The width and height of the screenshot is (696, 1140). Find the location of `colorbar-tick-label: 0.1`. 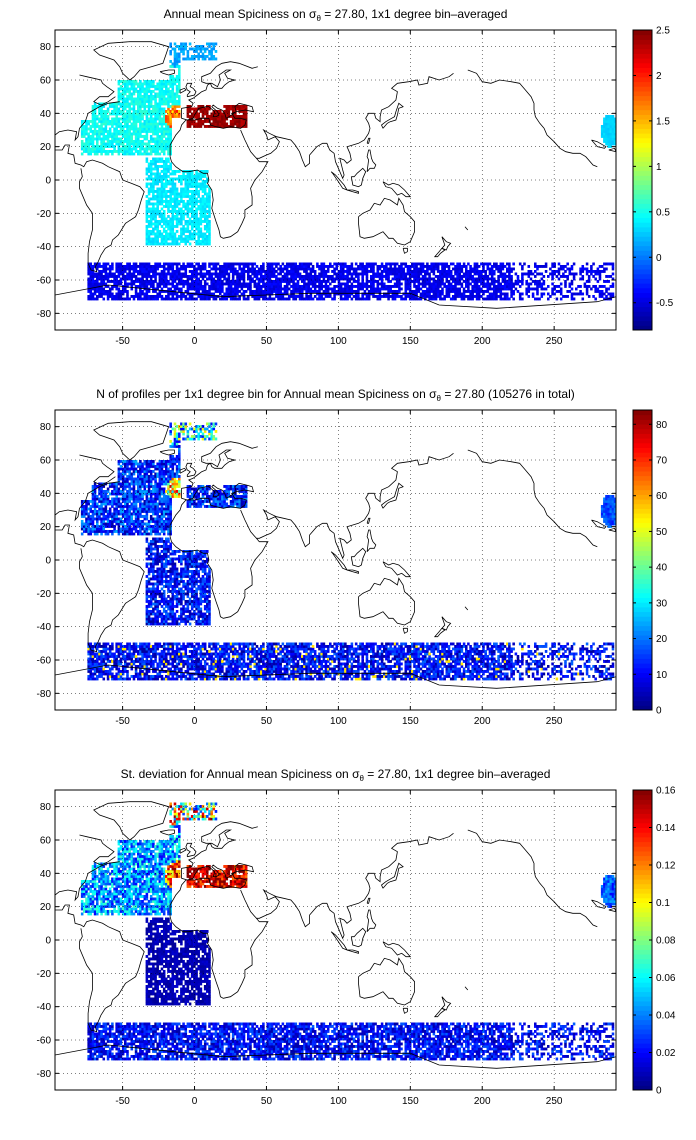

colorbar-tick-label: 0.1 is located at coordinates (663, 903).